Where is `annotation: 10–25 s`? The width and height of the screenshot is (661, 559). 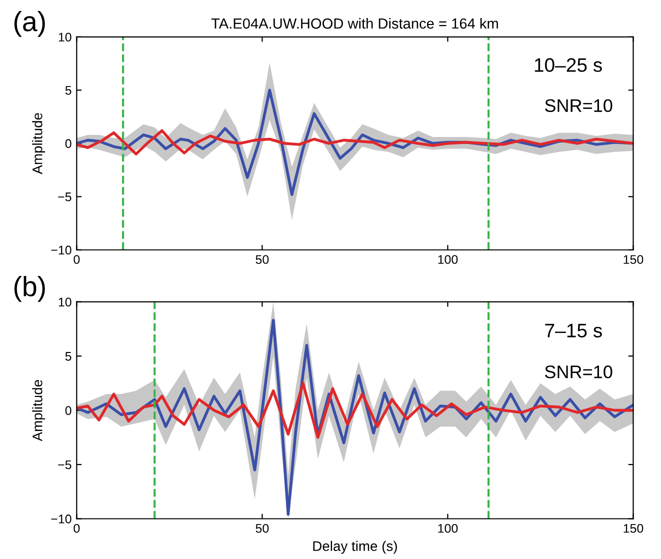
annotation: 10–25 s is located at coordinates (568, 65).